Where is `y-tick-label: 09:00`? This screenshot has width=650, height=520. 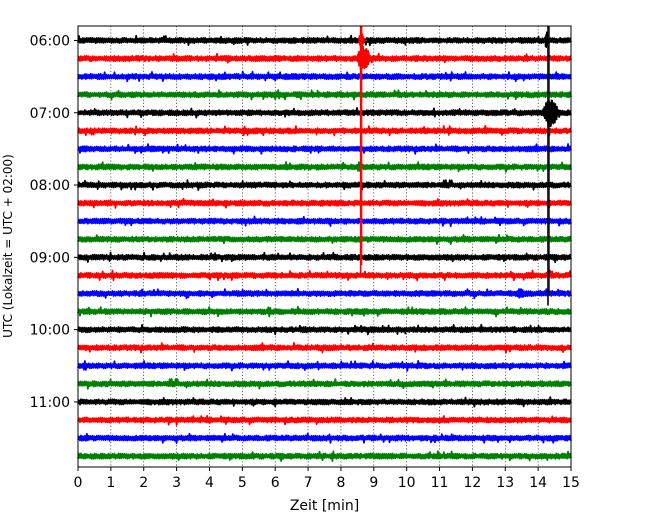
y-tick-label: 09:00 is located at coordinates (50, 258).